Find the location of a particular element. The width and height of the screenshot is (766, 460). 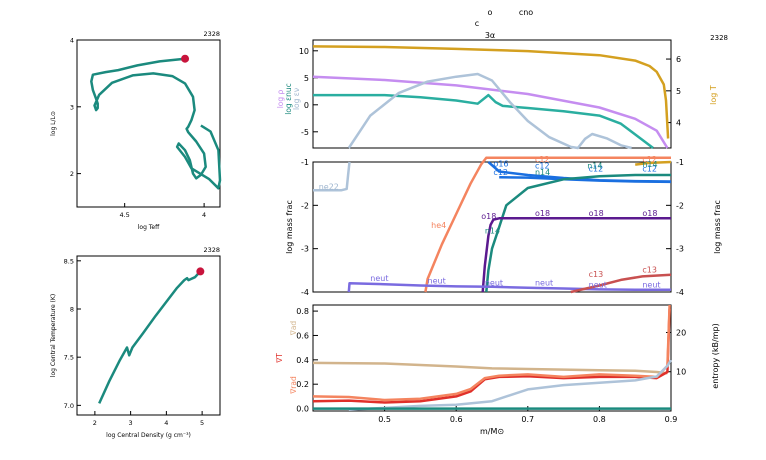

y-axis-label: log Central Temperature (K) is located at coordinates (53, 335).